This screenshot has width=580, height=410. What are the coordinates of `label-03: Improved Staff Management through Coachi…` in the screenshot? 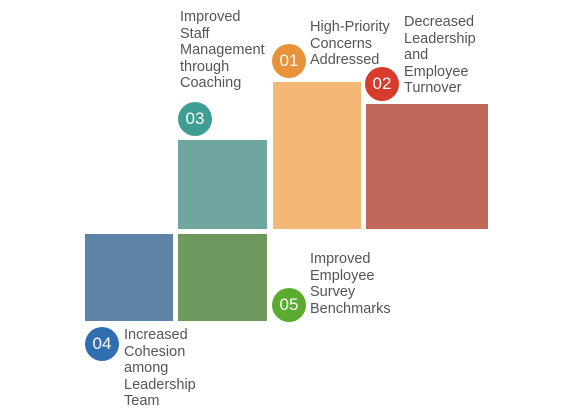 It's located at (222, 50).